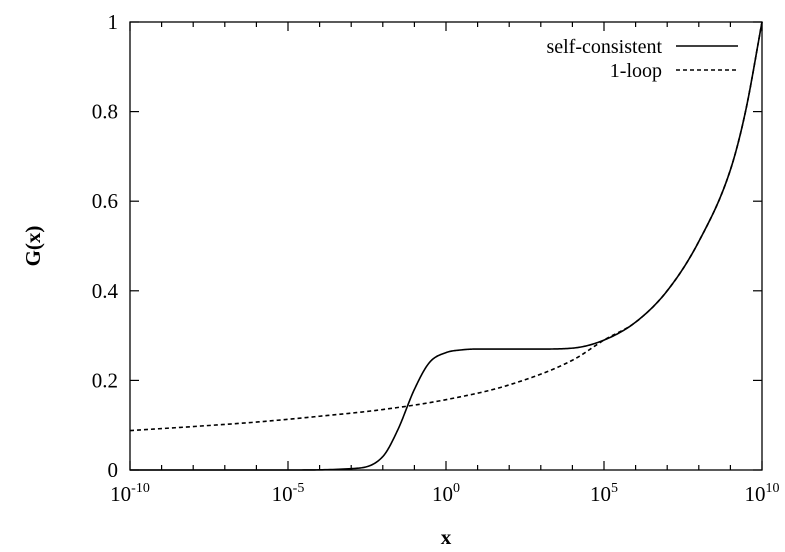 Image resolution: width=785 pixels, height=552 pixels. I want to click on y-tick-label: 0.6, so click(105, 201).